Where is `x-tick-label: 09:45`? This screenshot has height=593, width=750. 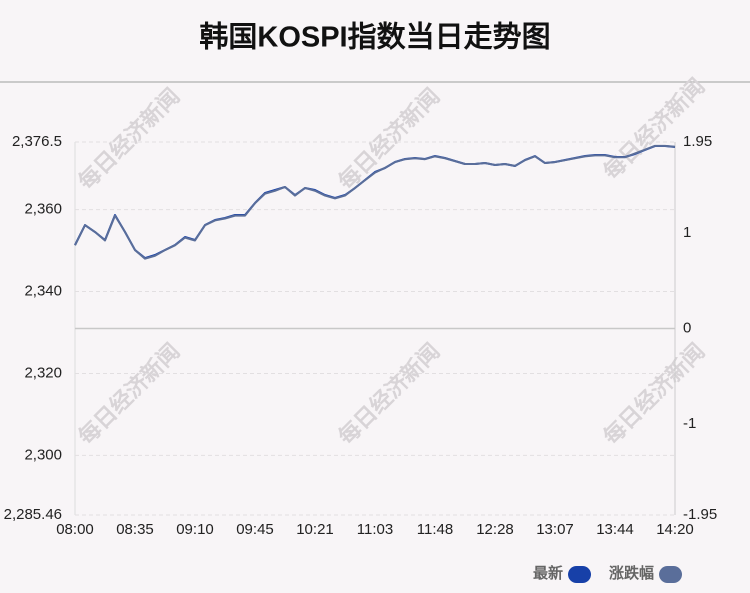
x-tick-label: 09:45 is located at coordinates (255, 529).